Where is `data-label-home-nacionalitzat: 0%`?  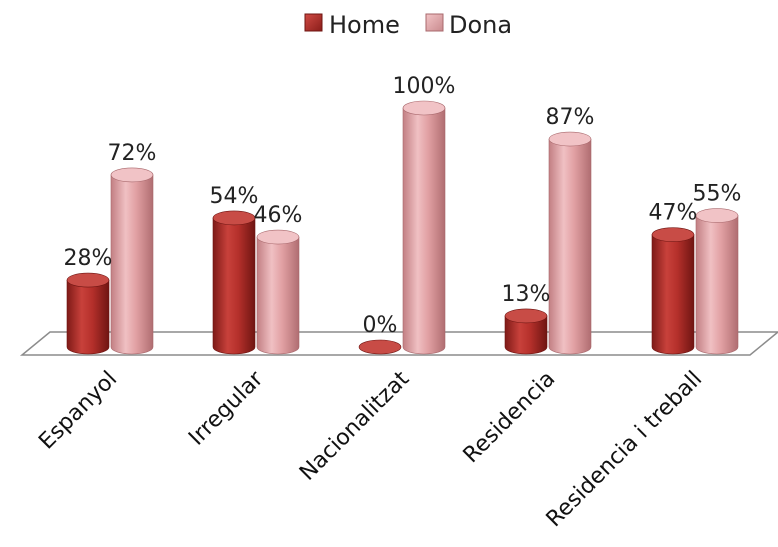
data-label-home-nacionalitzat: 0% is located at coordinates (380, 325).